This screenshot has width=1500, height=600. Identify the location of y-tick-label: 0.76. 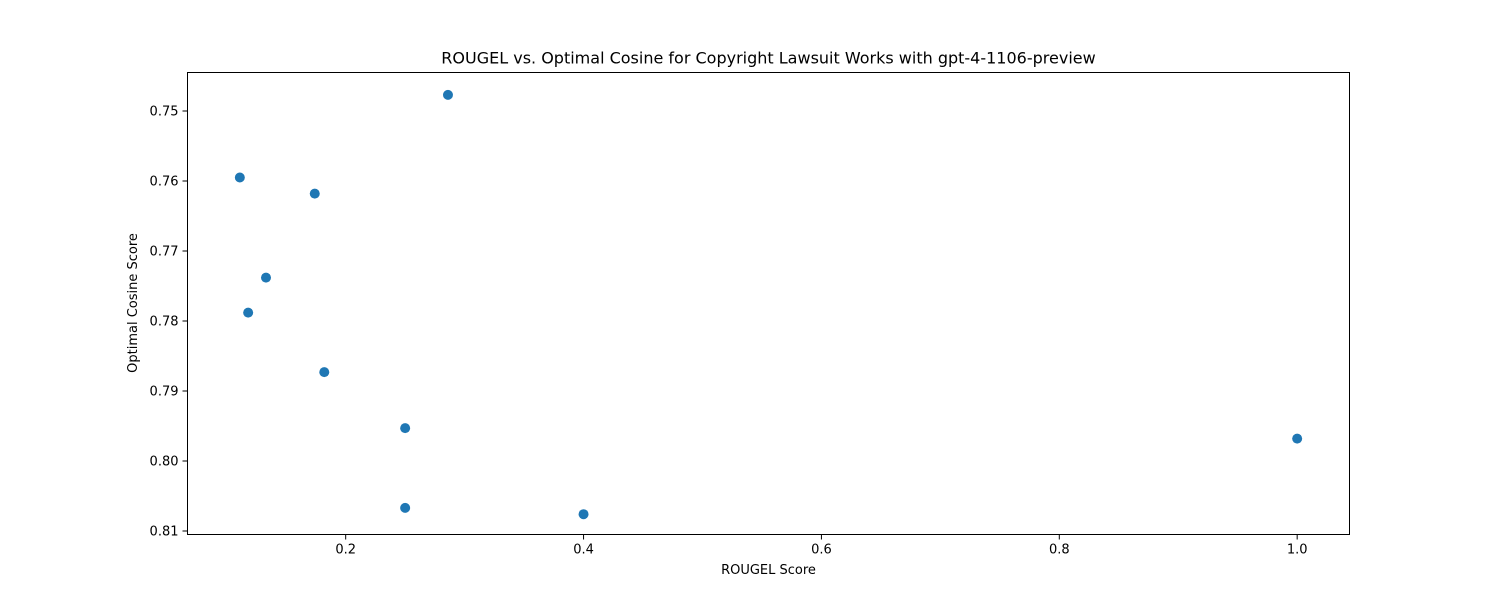
(164, 182).